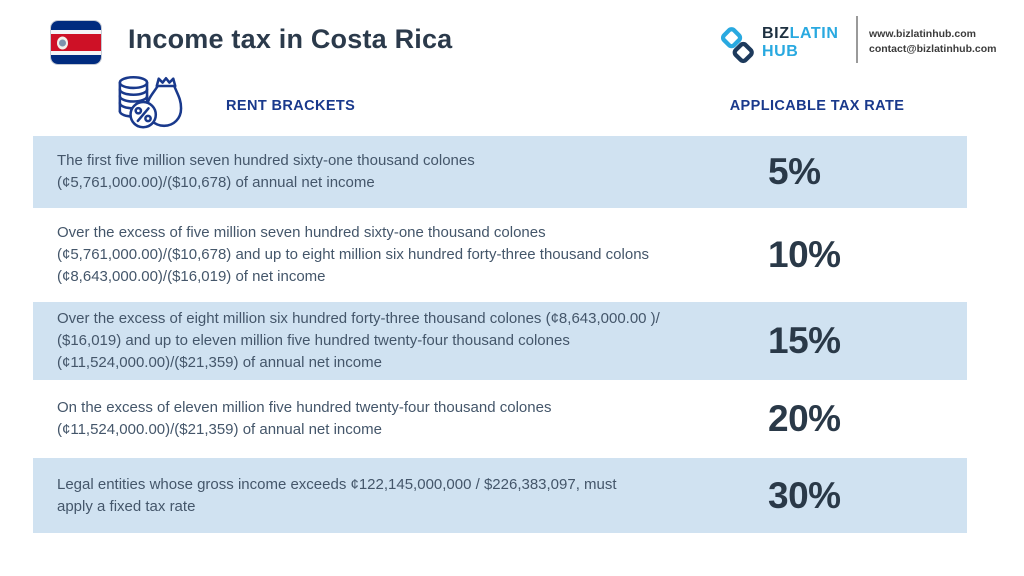  Describe the element at coordinates (933, 49) in the screenshot. I see `contact-email: contact@bizlatinhub.com` at that location.